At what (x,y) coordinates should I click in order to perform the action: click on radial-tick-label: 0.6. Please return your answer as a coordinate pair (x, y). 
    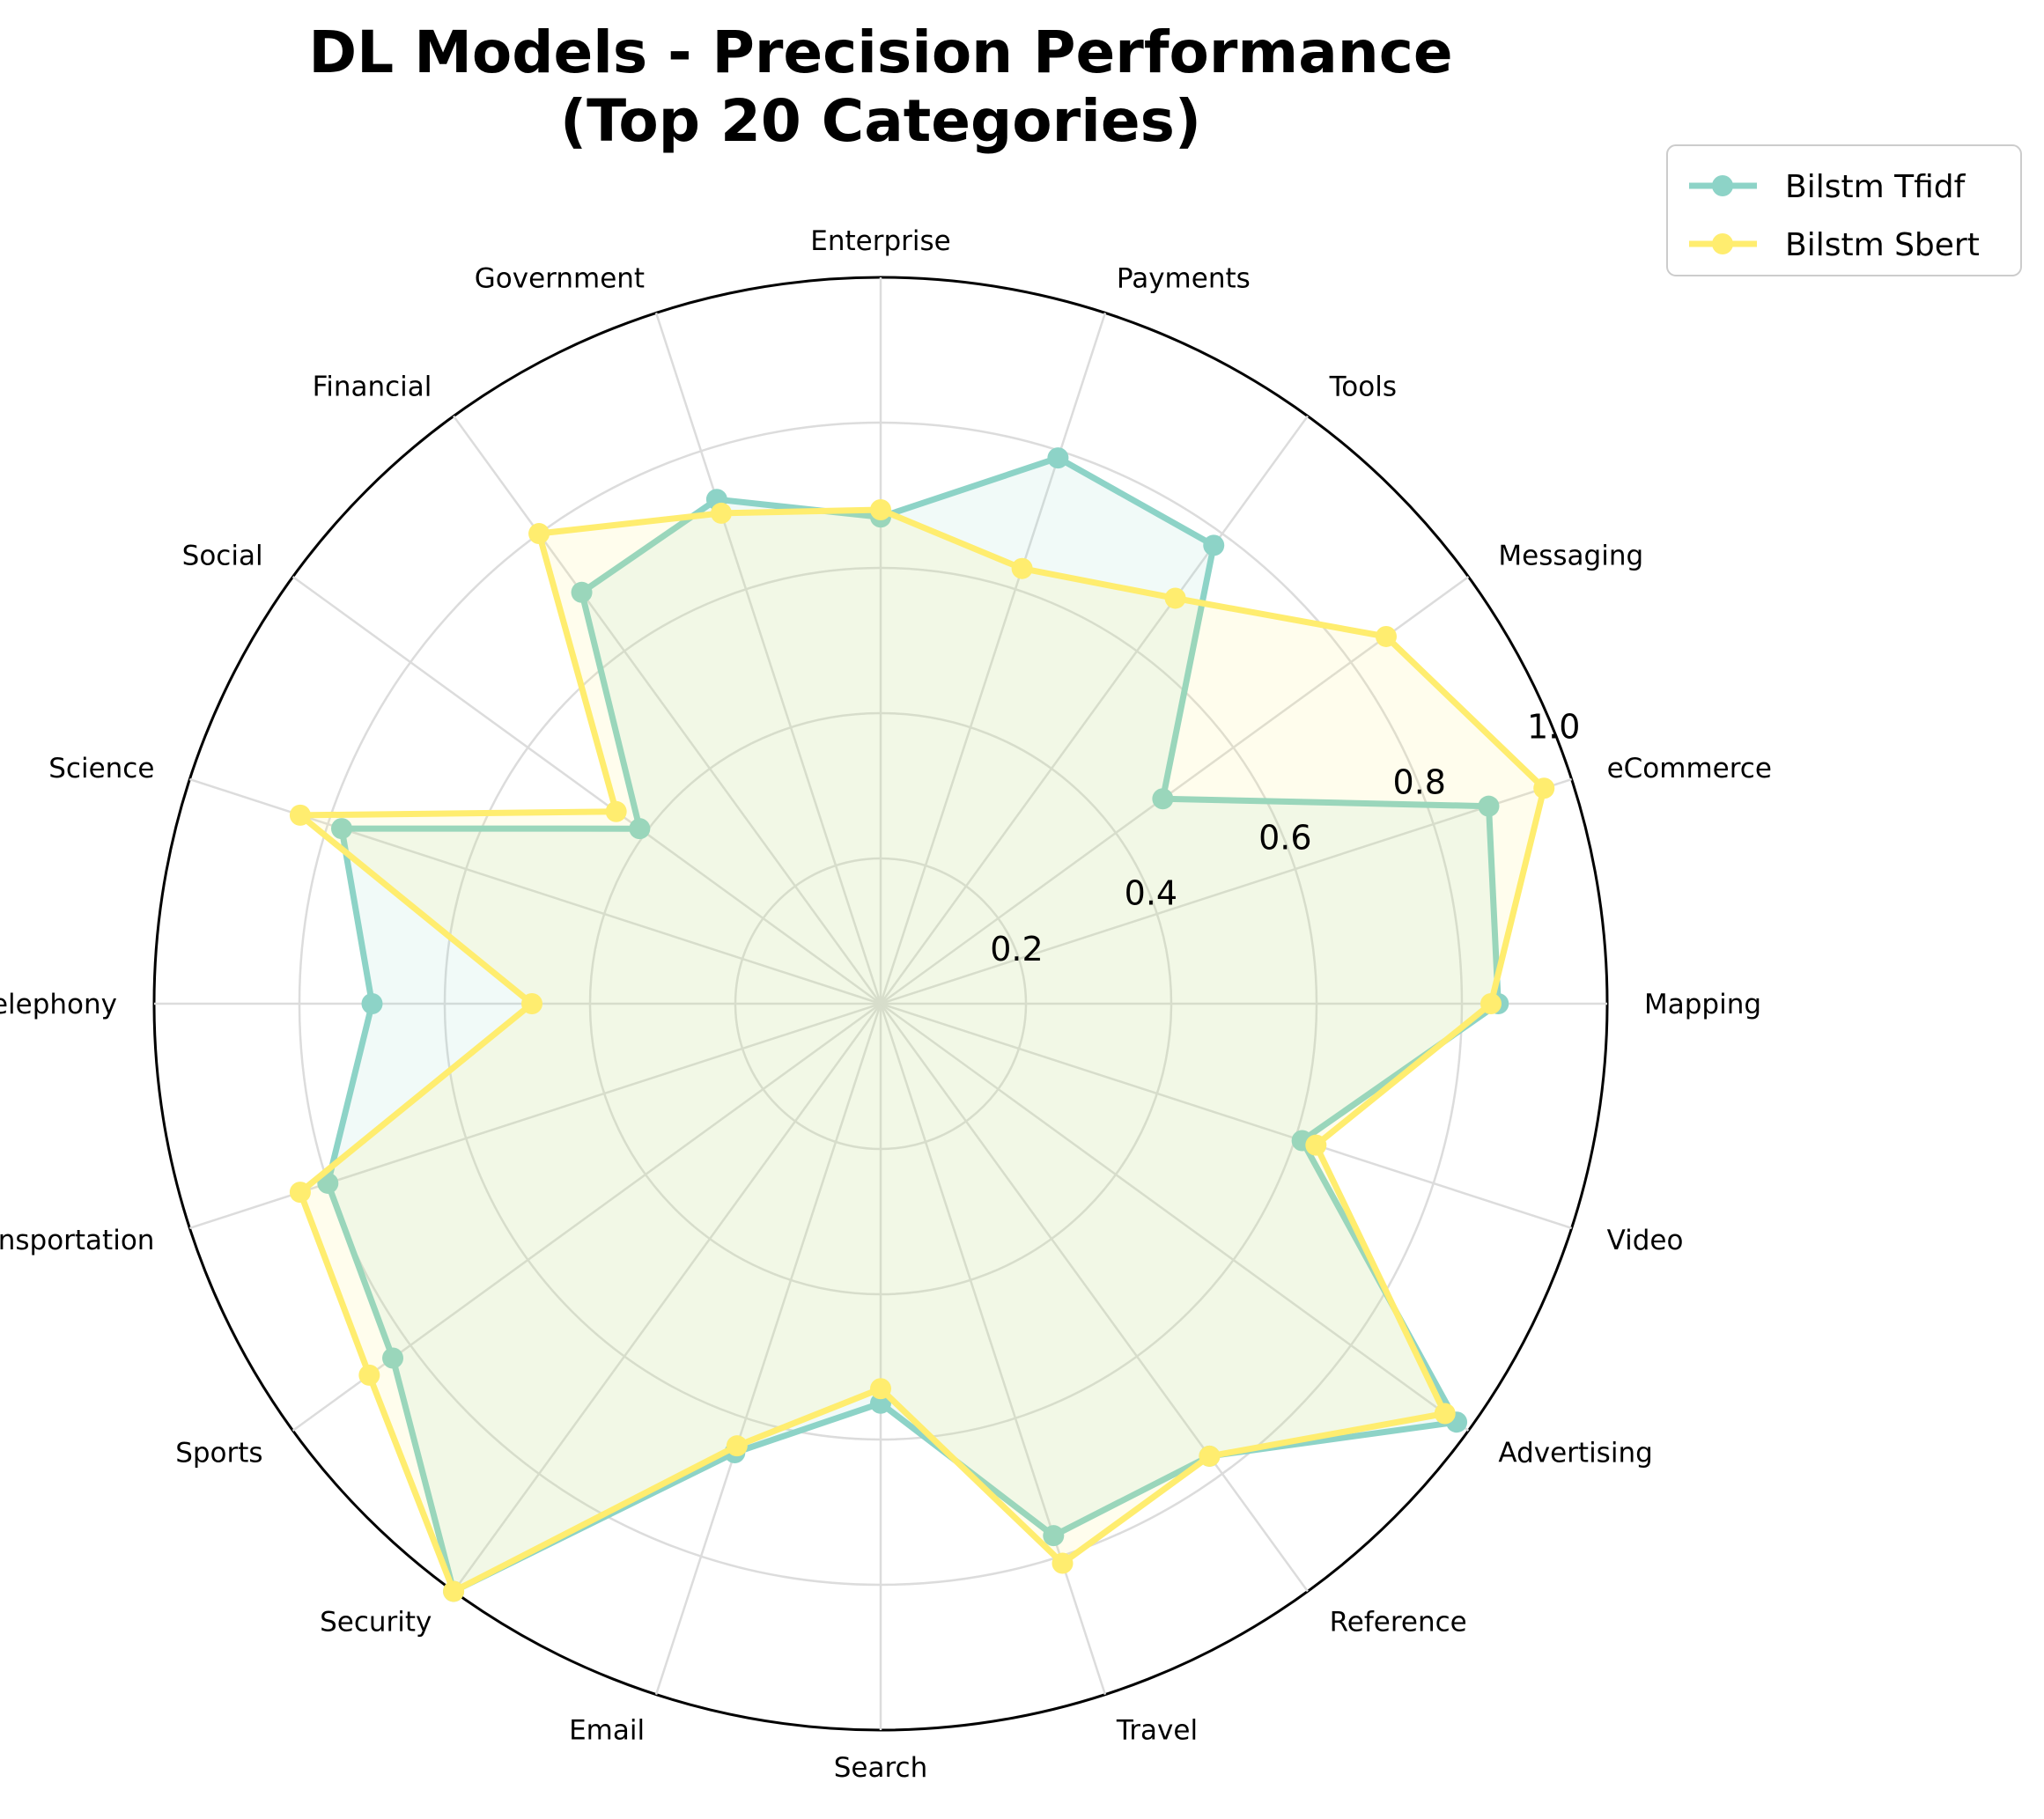
    Looking at the image, I should click on (1284, 838).